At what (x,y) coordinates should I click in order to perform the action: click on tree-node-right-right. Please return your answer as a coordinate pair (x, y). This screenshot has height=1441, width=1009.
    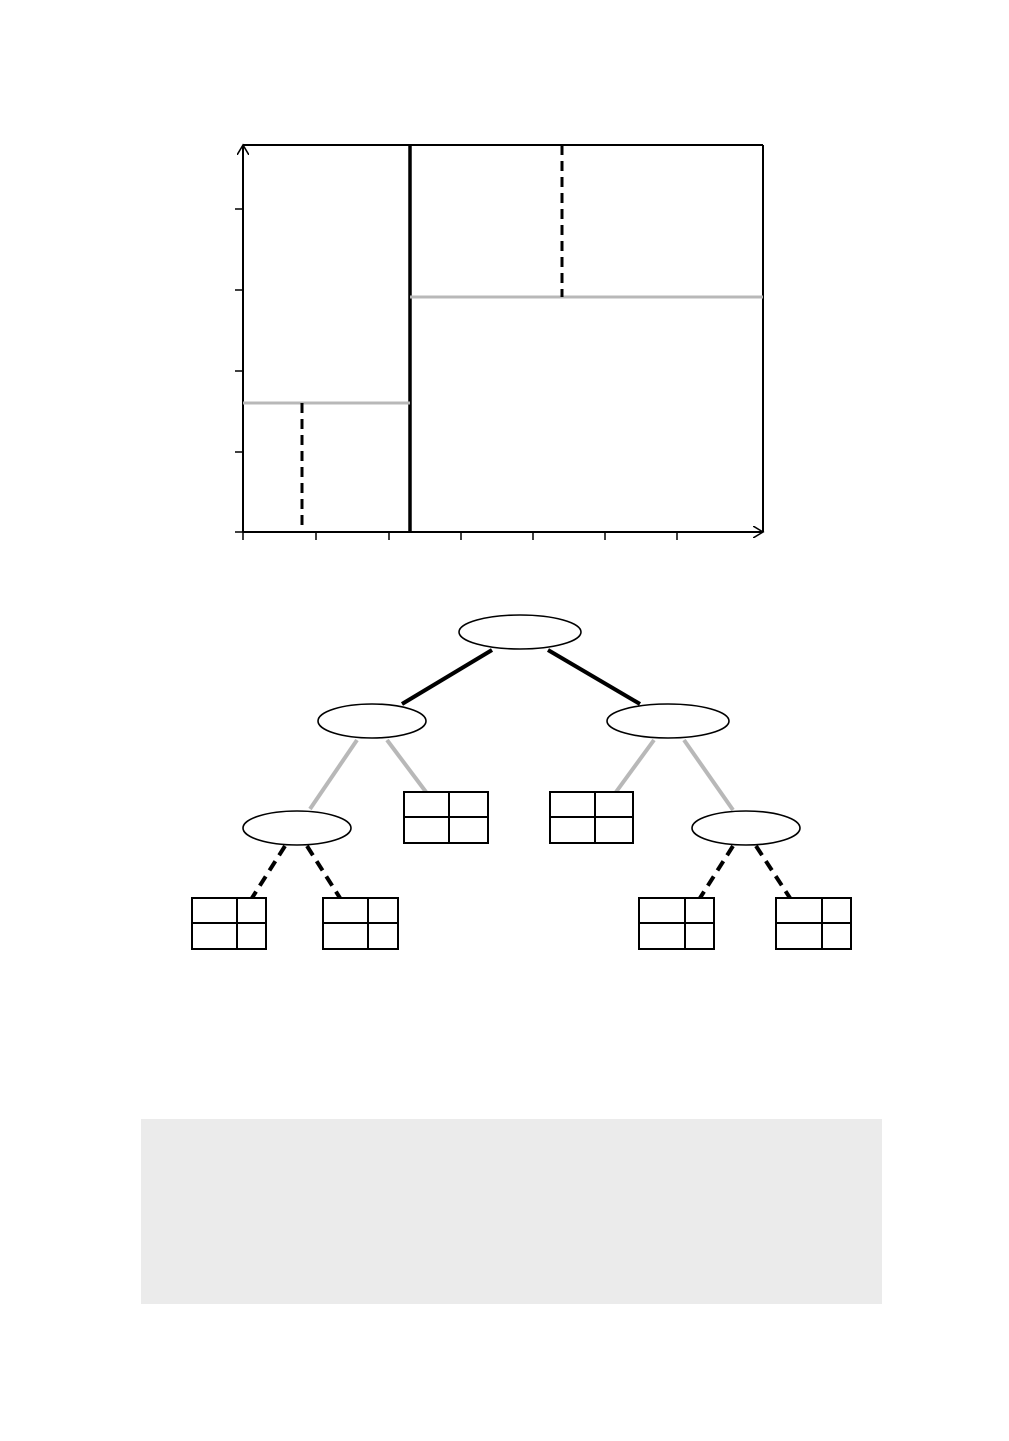
    Looking at the image, I should click on (746, 828).